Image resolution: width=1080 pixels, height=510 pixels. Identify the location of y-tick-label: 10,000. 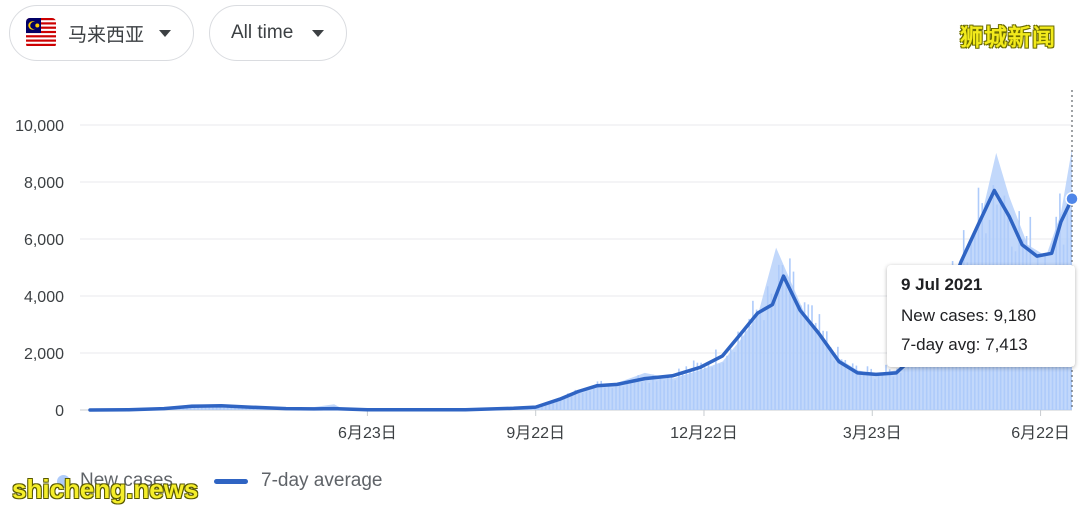
(39, 126).